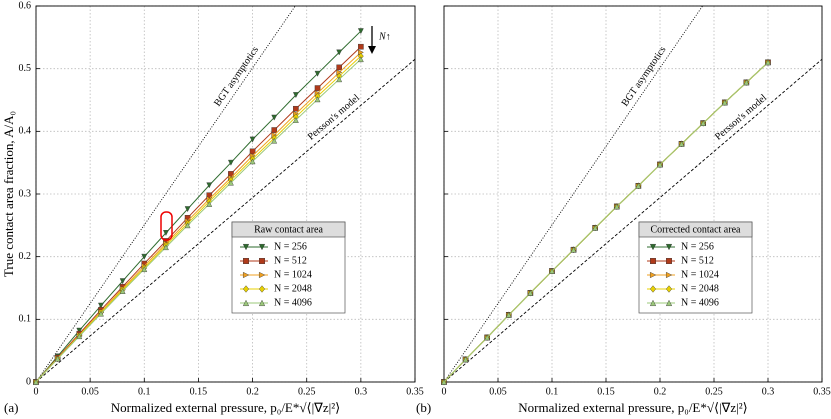 This screenshot has width=831, height=419. What do you see at coordinates (25, 131) in the screenshot?
I see `y-tick-label: 0.4` at bounding box center [25, 131].